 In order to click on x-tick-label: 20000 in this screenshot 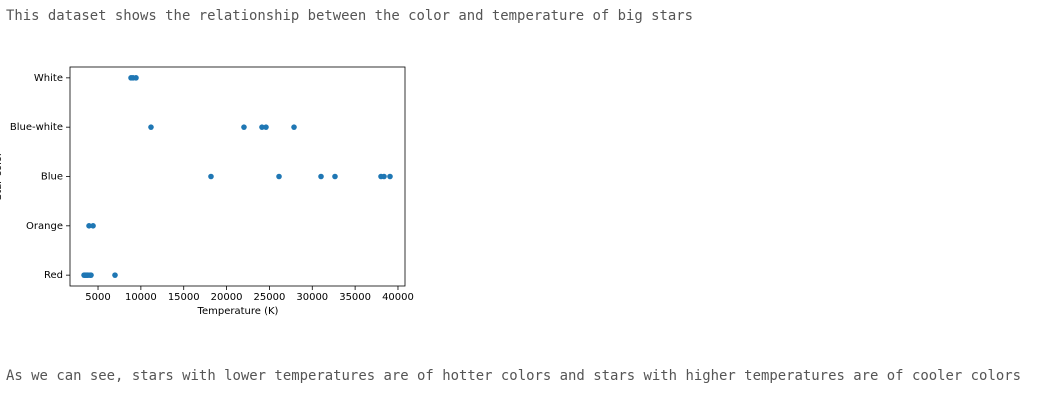, I will do `click(227, 297)`.